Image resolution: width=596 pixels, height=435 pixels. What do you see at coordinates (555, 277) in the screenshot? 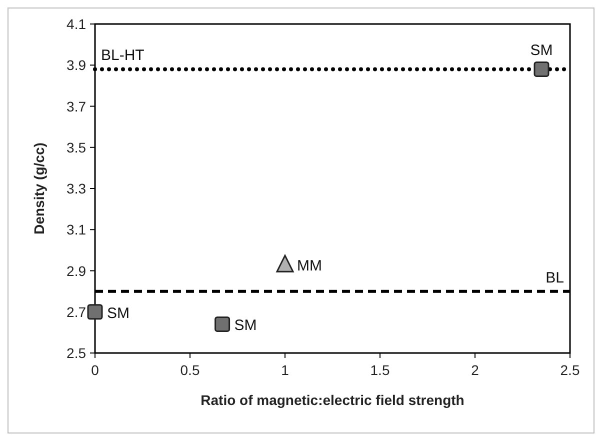
I see `ref-line-label: BL` at bounding box center [555, 277].